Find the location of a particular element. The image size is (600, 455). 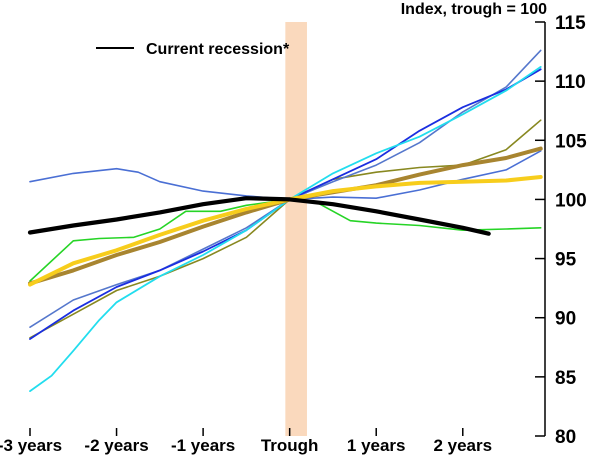

x-tick-label: -3 years is located at coordinates (31, 445).